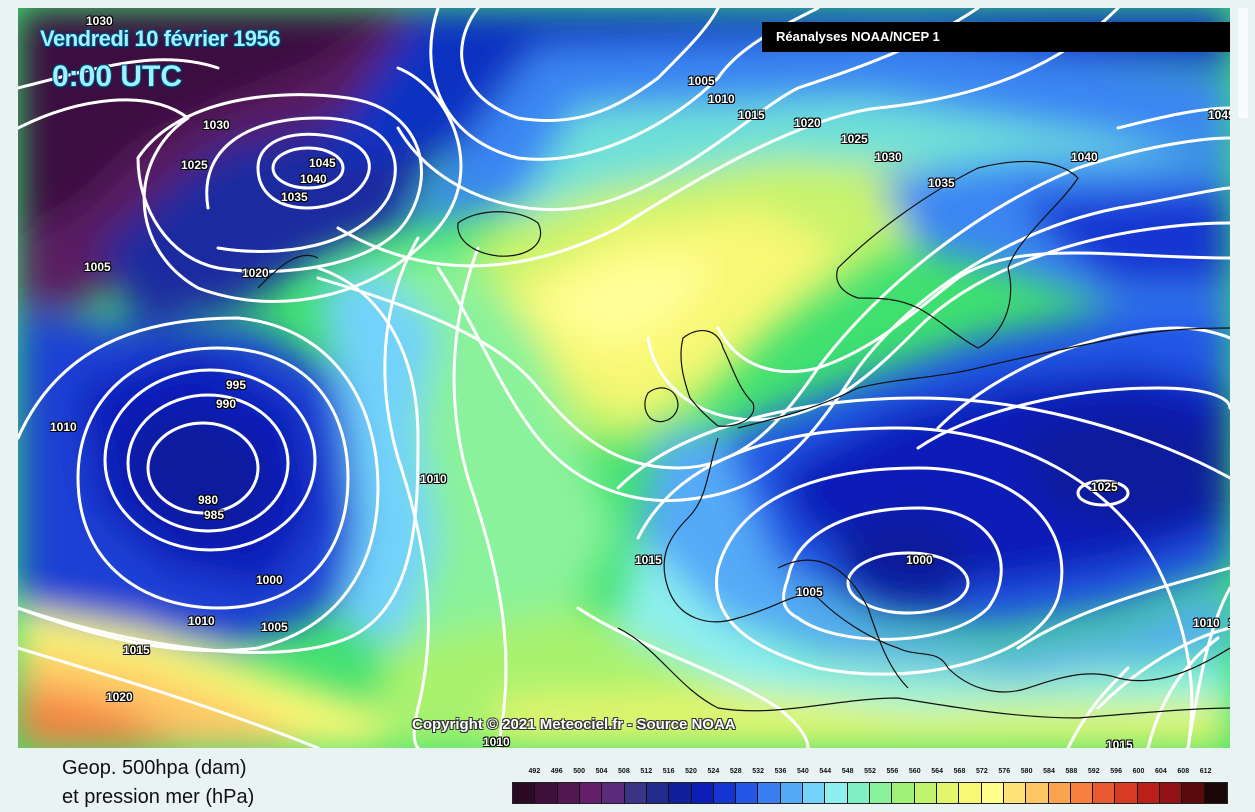  What do you see at coordinates (758, 771) in the screenshot?
I see `scale-tick-label: 532` at bounding box center [758, 771].